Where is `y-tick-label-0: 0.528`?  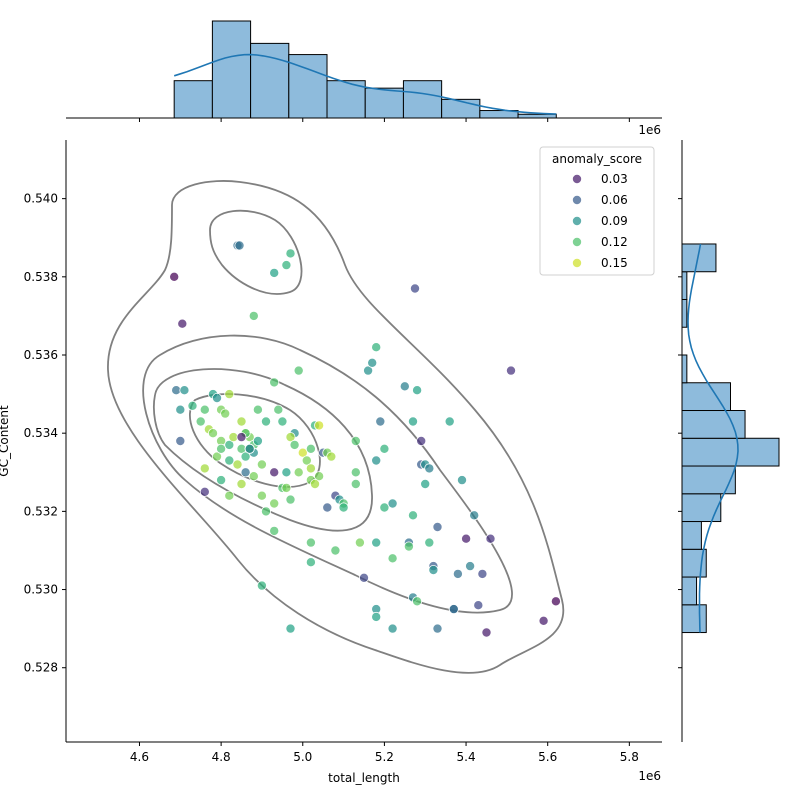 y-tick-label-0: 0.528 is located at coordinates (41, 668).